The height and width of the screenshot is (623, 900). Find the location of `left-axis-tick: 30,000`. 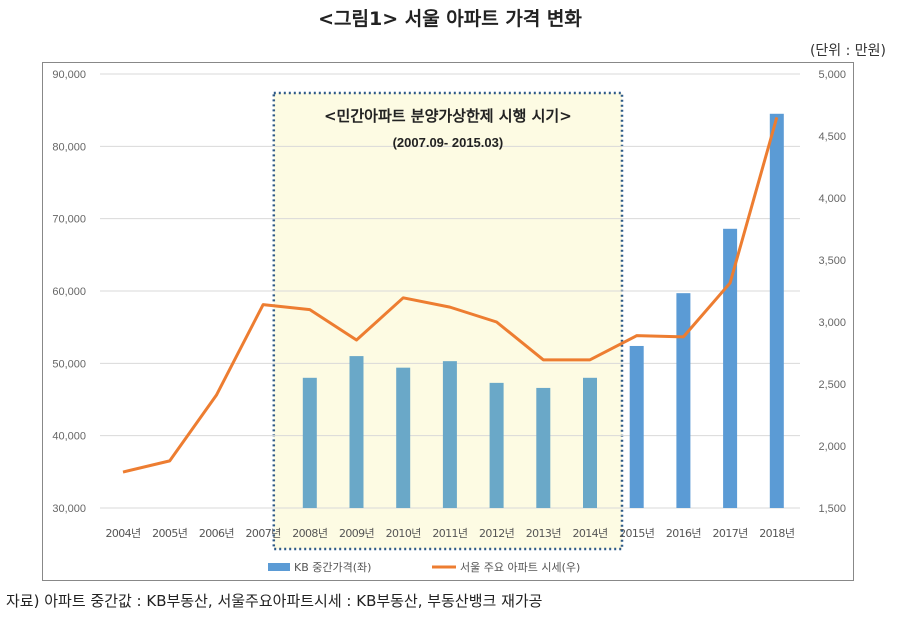

left-axis-tick: 30,000 is located at coordinates (69, 509).